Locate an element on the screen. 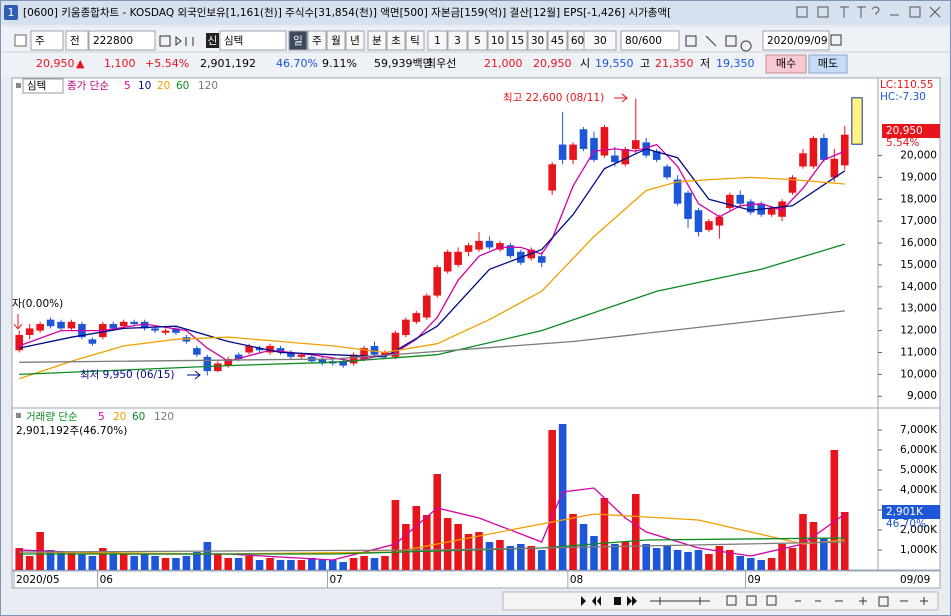 The height and width of the screenshot is (616, 951). scroll-track is located at coordinates (720, 601).